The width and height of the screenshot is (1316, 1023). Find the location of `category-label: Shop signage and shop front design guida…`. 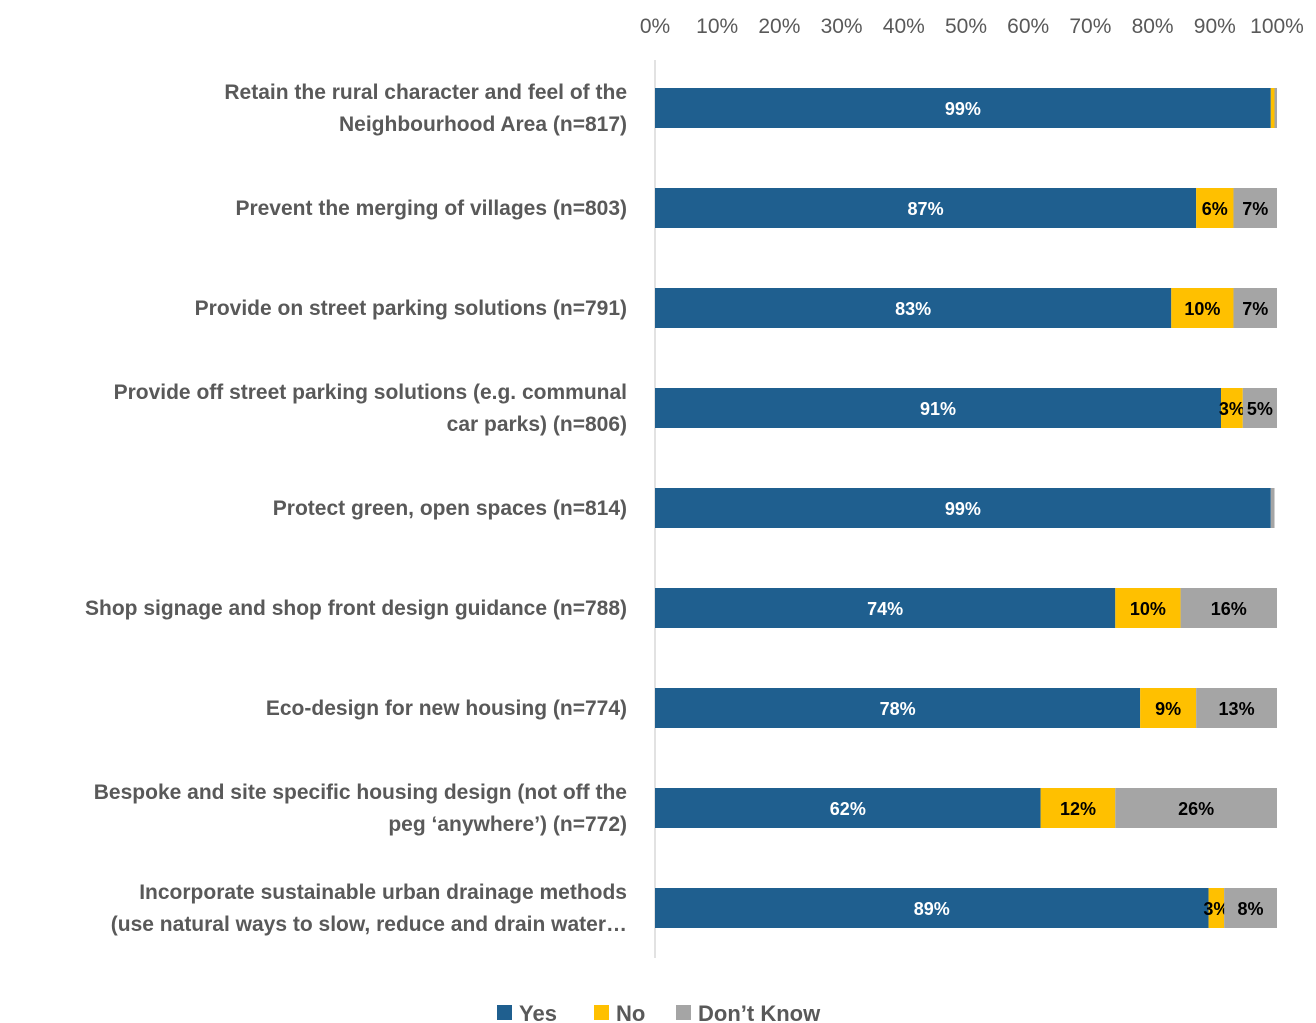

category-label: Shop signage and shop front design guida… is located at coordinates (356, 608).